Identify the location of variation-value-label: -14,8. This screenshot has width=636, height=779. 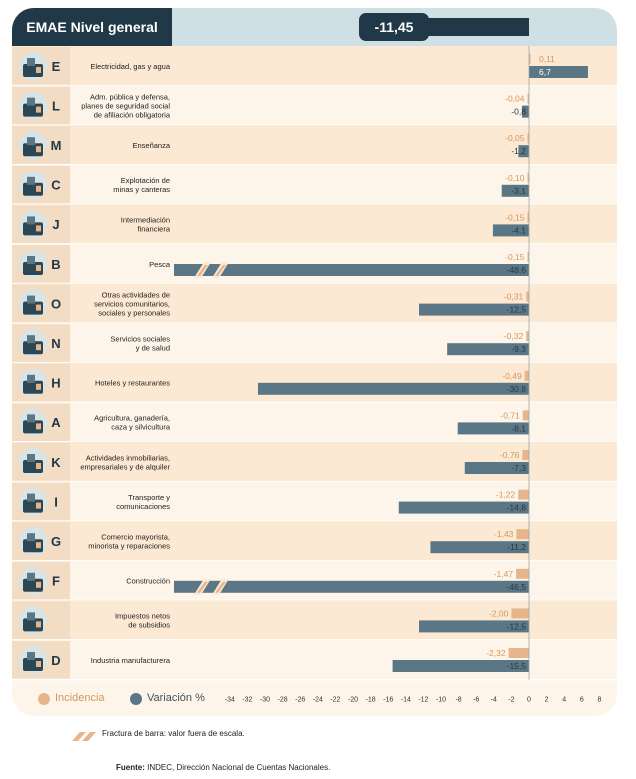
(517, 508).